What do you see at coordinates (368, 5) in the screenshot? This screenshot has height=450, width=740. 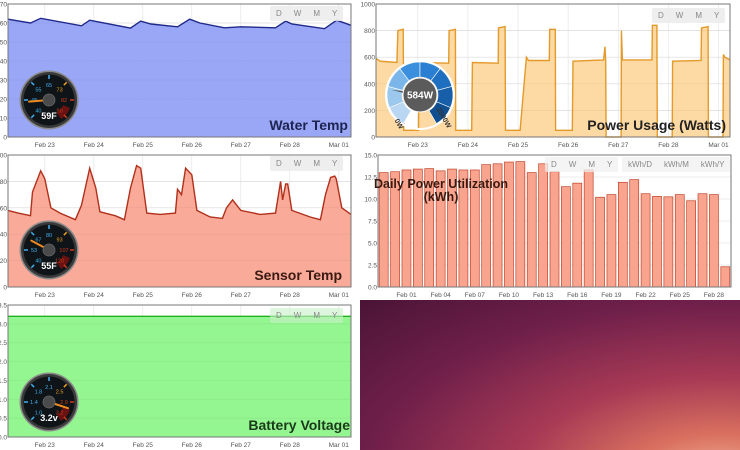 I see `y-tick-label: 1000` at bounding box center [368, 5].